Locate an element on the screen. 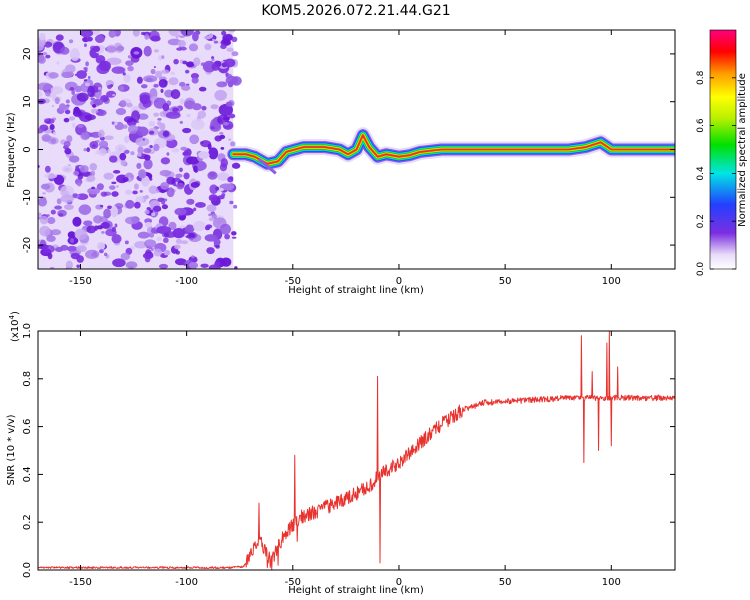 This screenshot has height=600, width=750. colorbar-tick-label: 0.8 is located at coordinates (701, 77).